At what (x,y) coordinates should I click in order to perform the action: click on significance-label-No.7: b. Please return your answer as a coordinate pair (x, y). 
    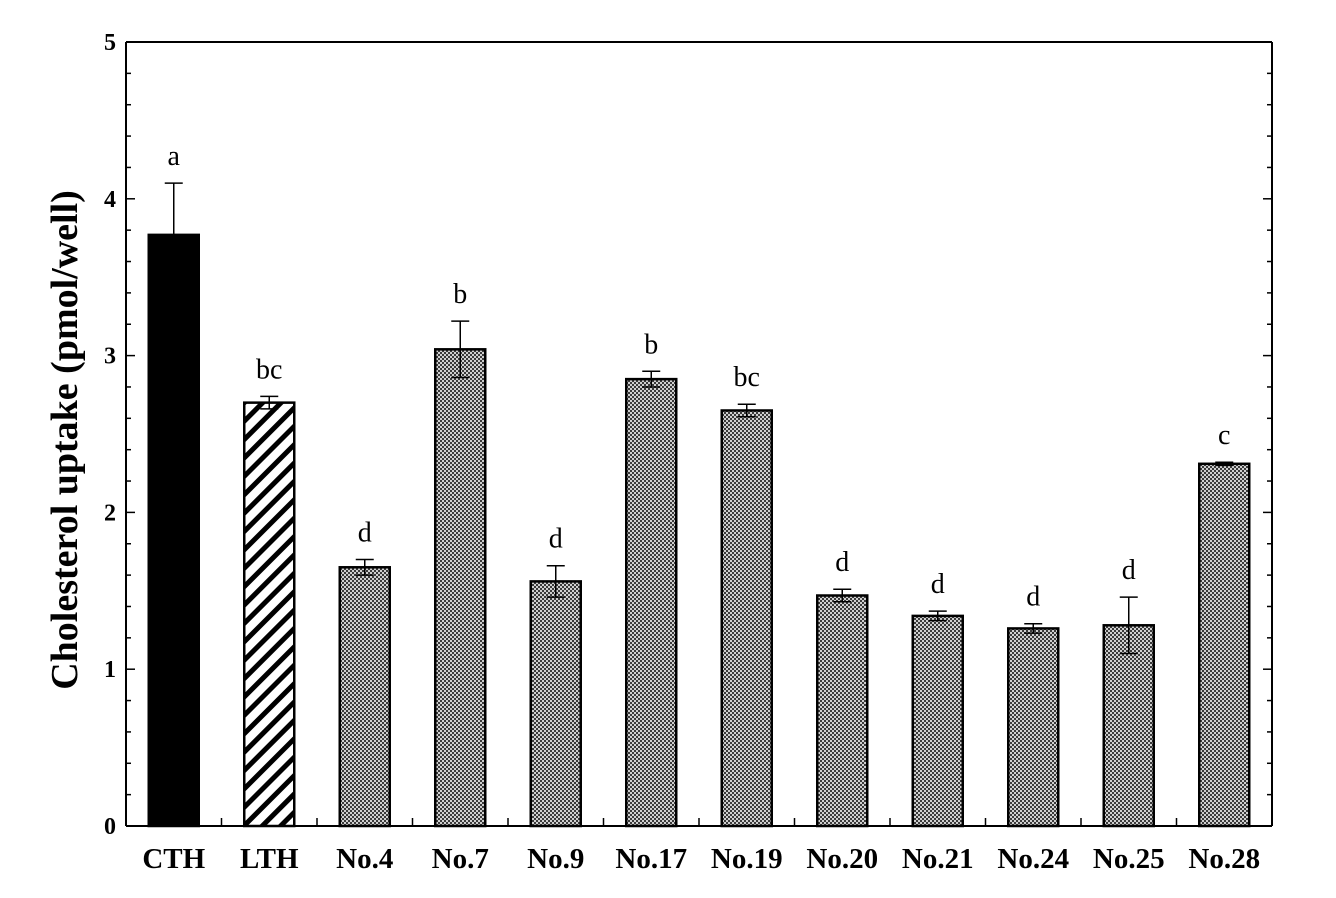
    Looking at the image, I should click on (460, 294).